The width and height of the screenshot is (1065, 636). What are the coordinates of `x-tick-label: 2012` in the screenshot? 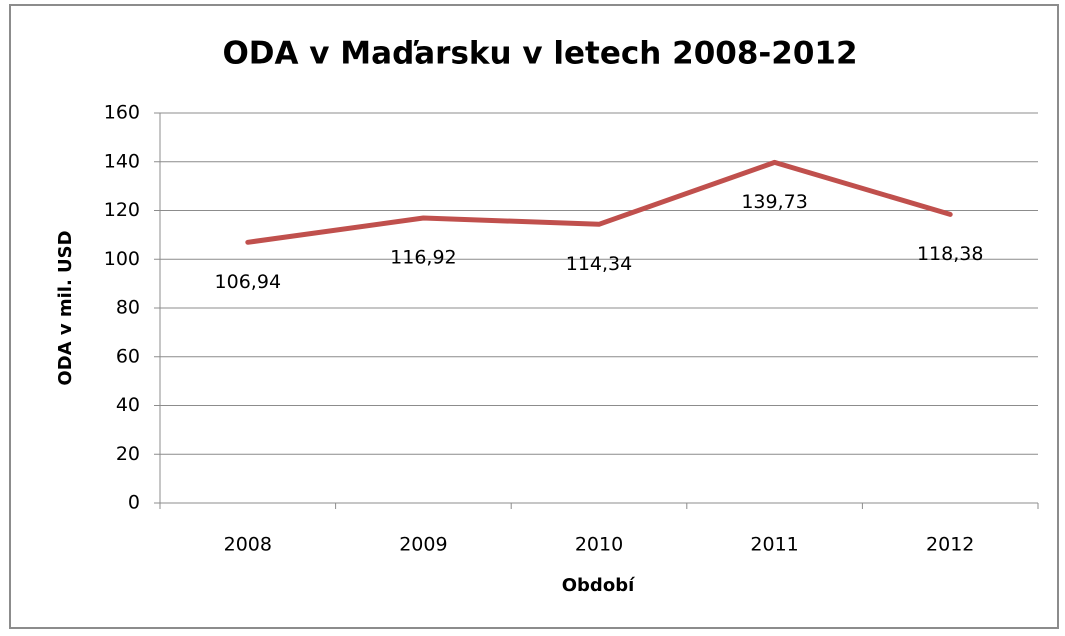 It's located at (950, 545).